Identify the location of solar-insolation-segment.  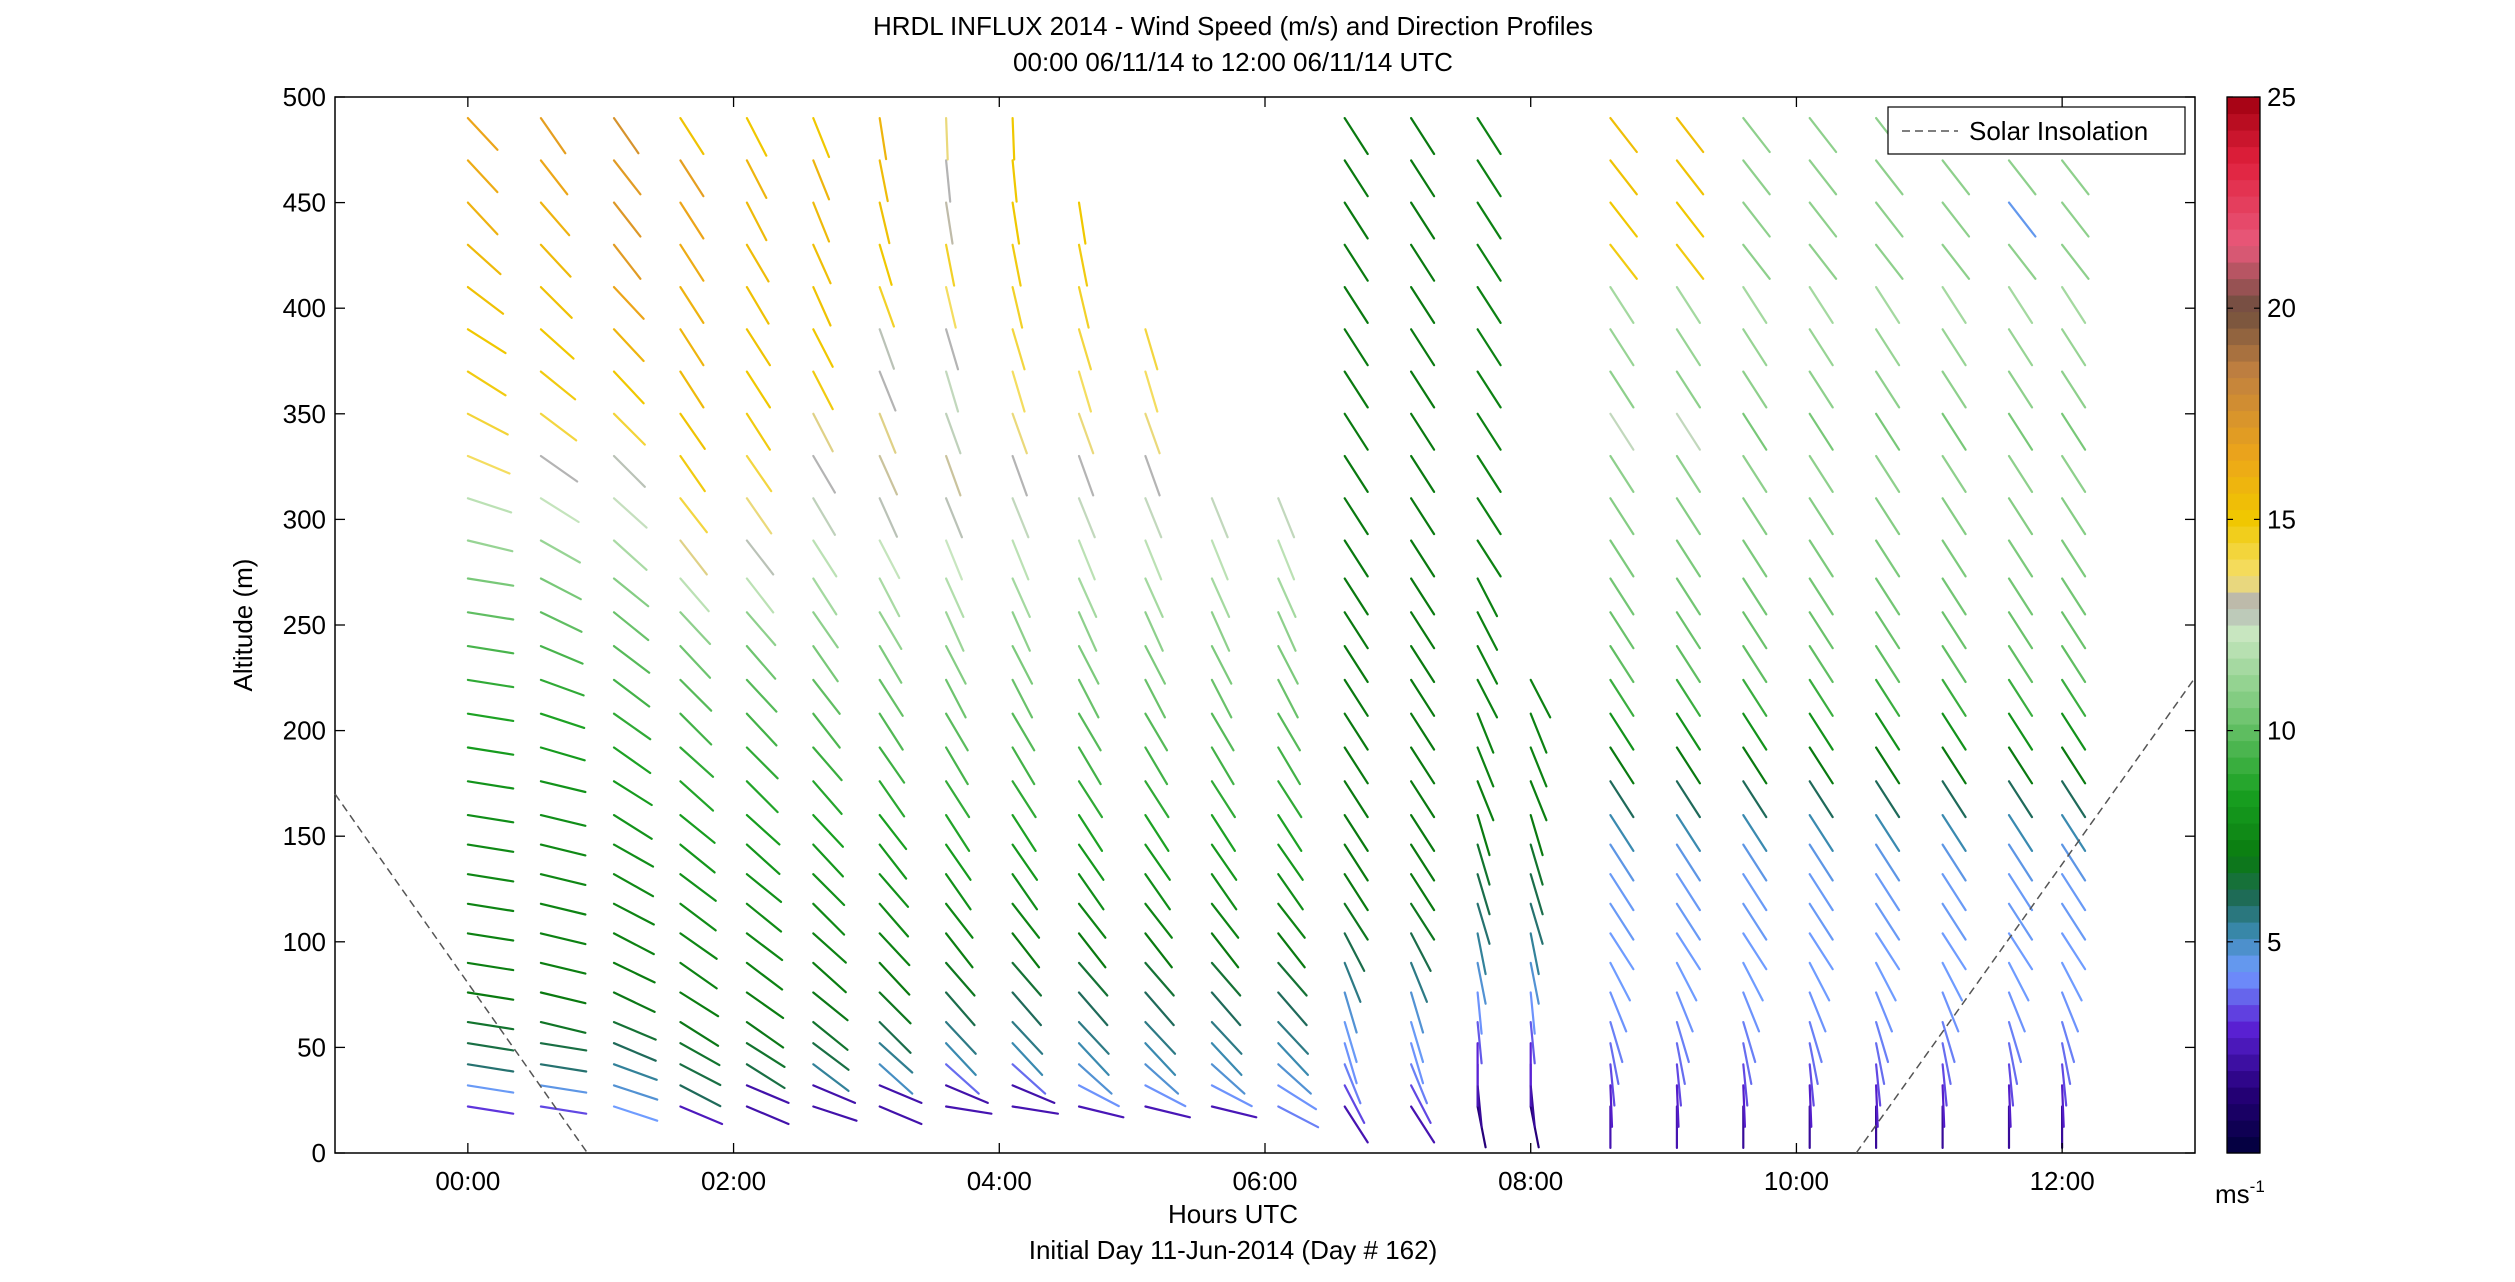
(461, 973).